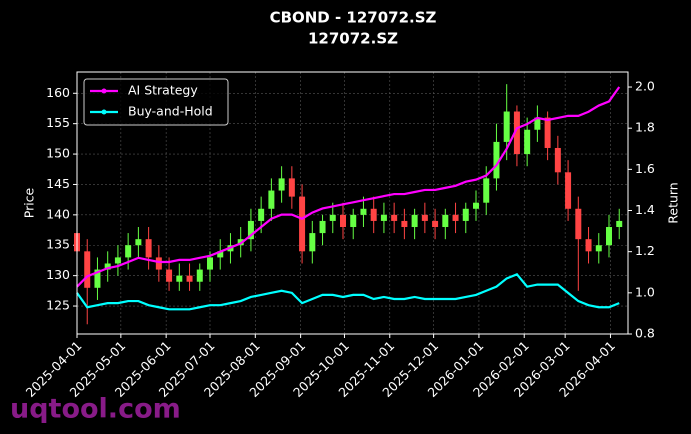 The height and width of the screenshot is (434, 691). Describe the element at coordinates (58, 274) in the screenshot. I see `y-tick-label: 130` at that location.